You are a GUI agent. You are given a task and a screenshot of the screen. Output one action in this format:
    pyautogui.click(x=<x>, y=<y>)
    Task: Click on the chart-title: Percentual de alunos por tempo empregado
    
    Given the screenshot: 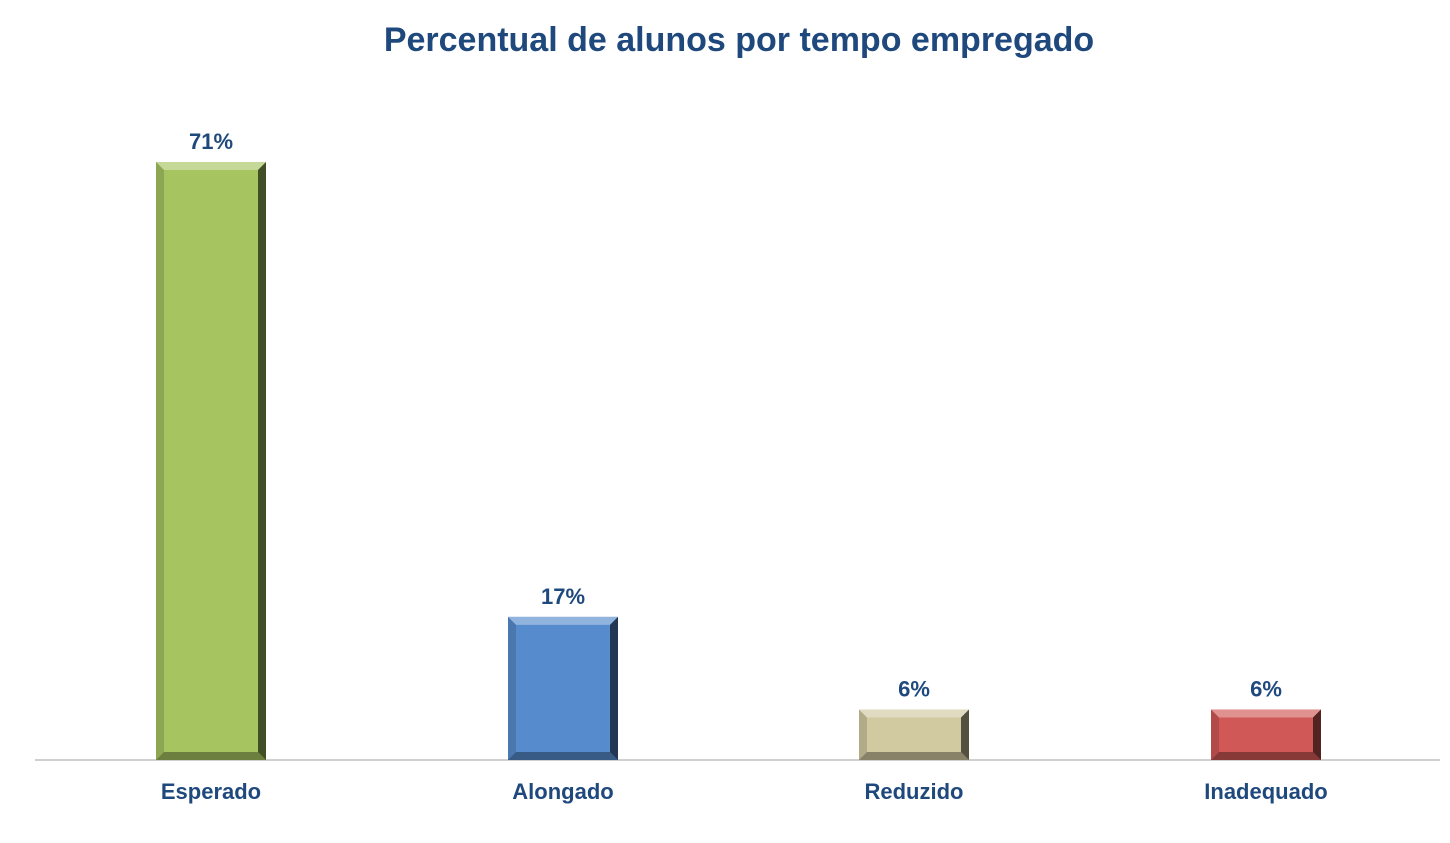 What is the action you would take?
    pyautogui.click(x=739, y=40)
    